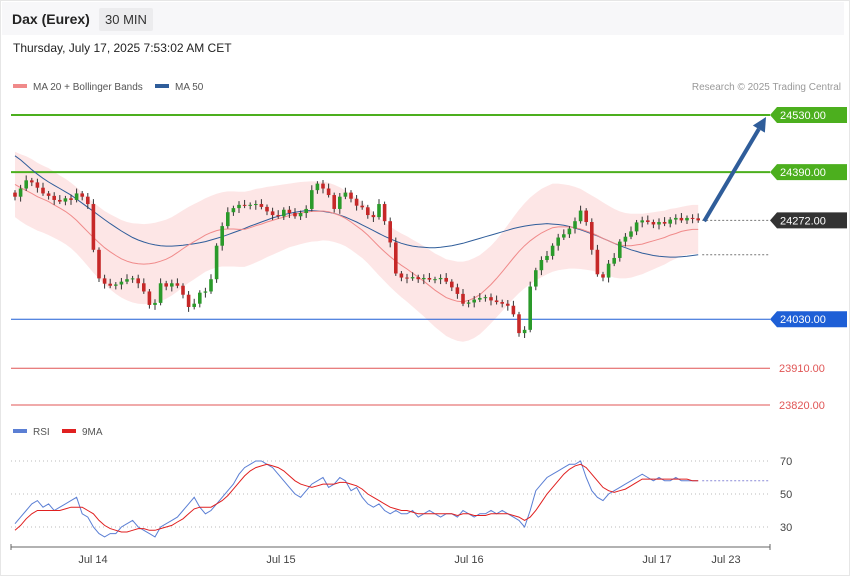 The width and height of the screenshot is (850, 576). What do you see at coordinates (126, 19) in the screenshot?
I see `timeframe-badge: 30 MIN` at bounding box center [126, 19].